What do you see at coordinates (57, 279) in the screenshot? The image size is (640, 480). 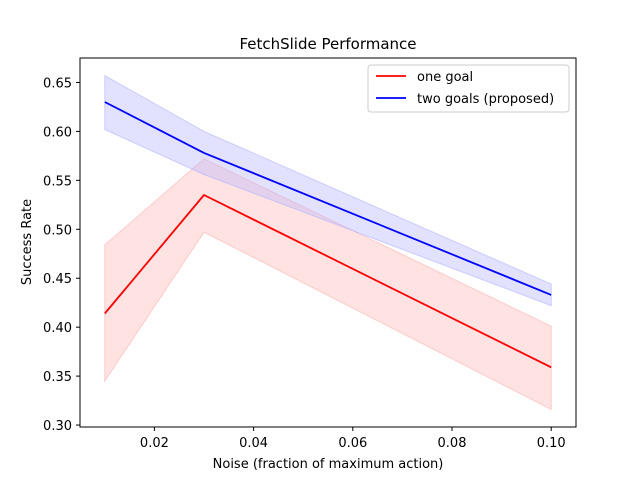 I see `y-tick-label: 0.45` at bounding box center [57, 279].